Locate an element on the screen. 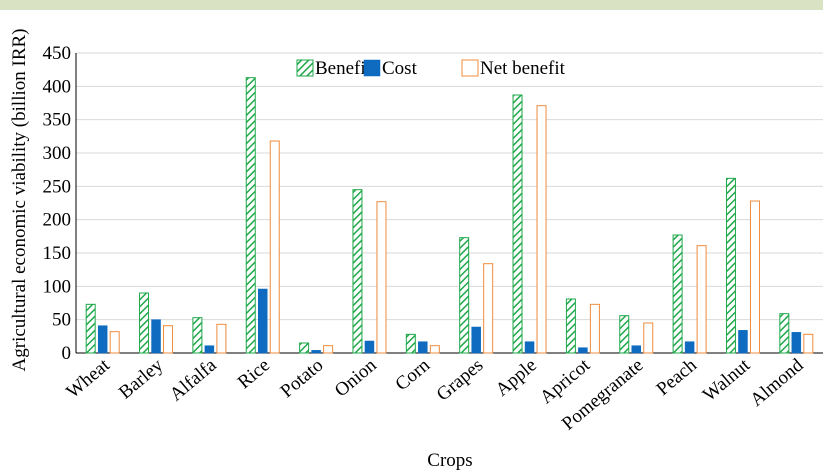  bar-benefit-grapes is located at coordinates (464, 295).